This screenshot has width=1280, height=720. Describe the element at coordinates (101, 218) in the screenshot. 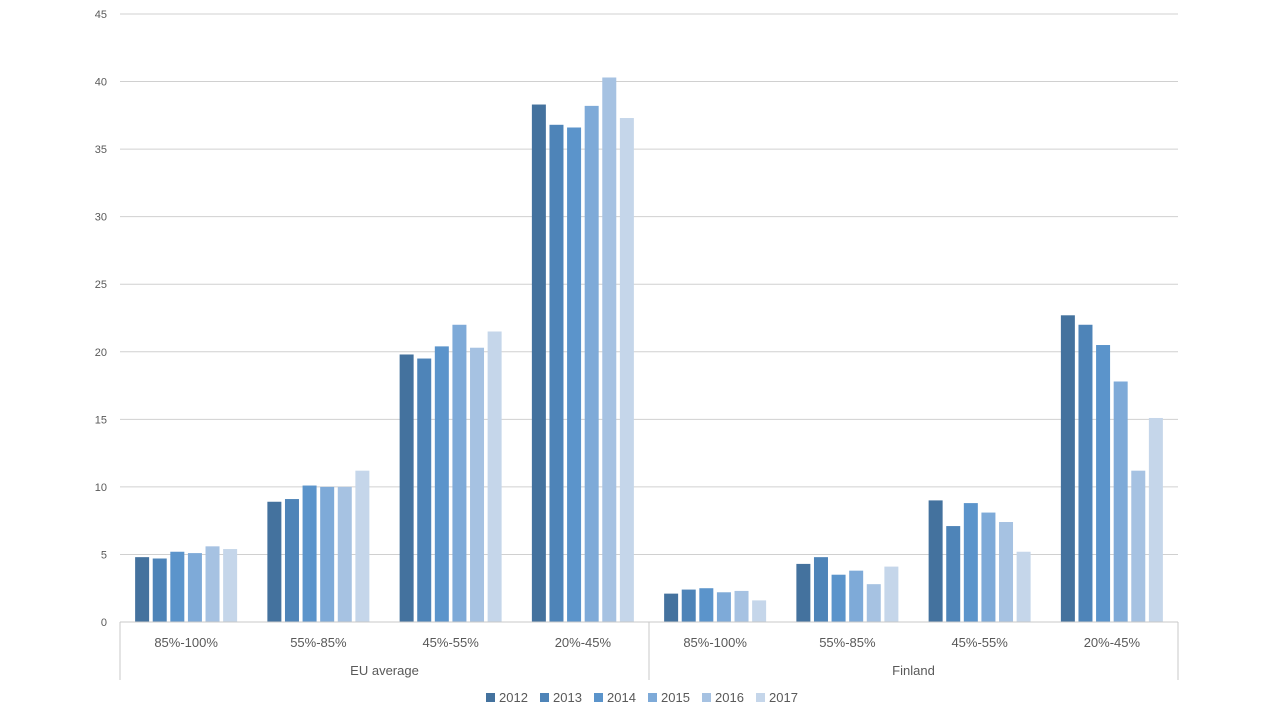

I see `y-tick-label: 30` at that location.